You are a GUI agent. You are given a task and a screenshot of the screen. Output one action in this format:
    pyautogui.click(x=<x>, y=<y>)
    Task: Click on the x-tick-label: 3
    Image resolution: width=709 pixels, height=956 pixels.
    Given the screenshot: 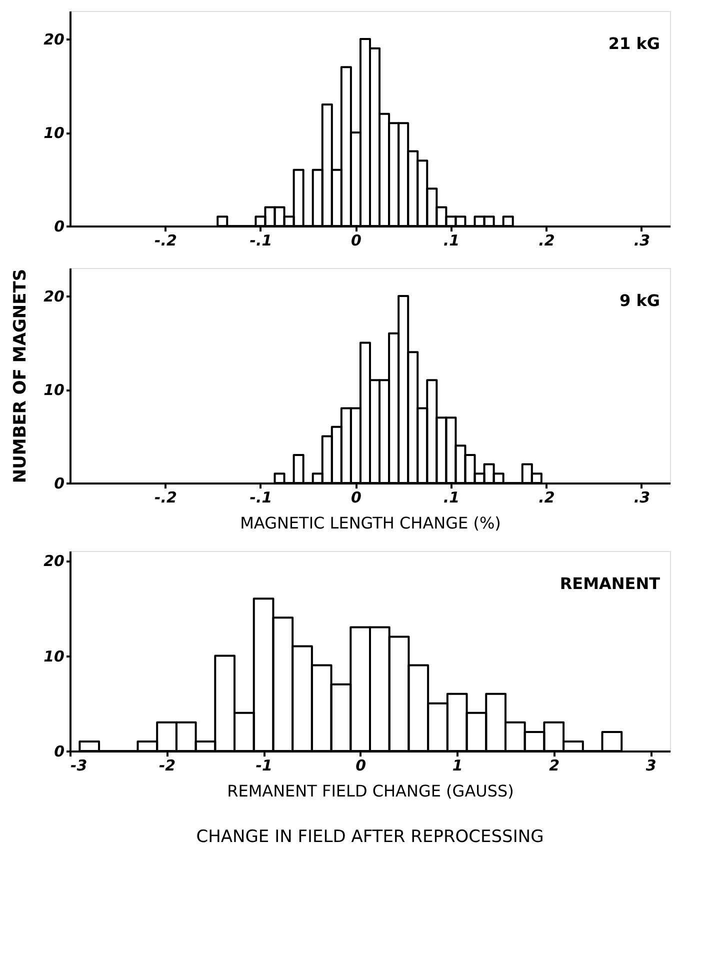 What is the action you would take?
    pyautogui.click(x=651, y=765)
    